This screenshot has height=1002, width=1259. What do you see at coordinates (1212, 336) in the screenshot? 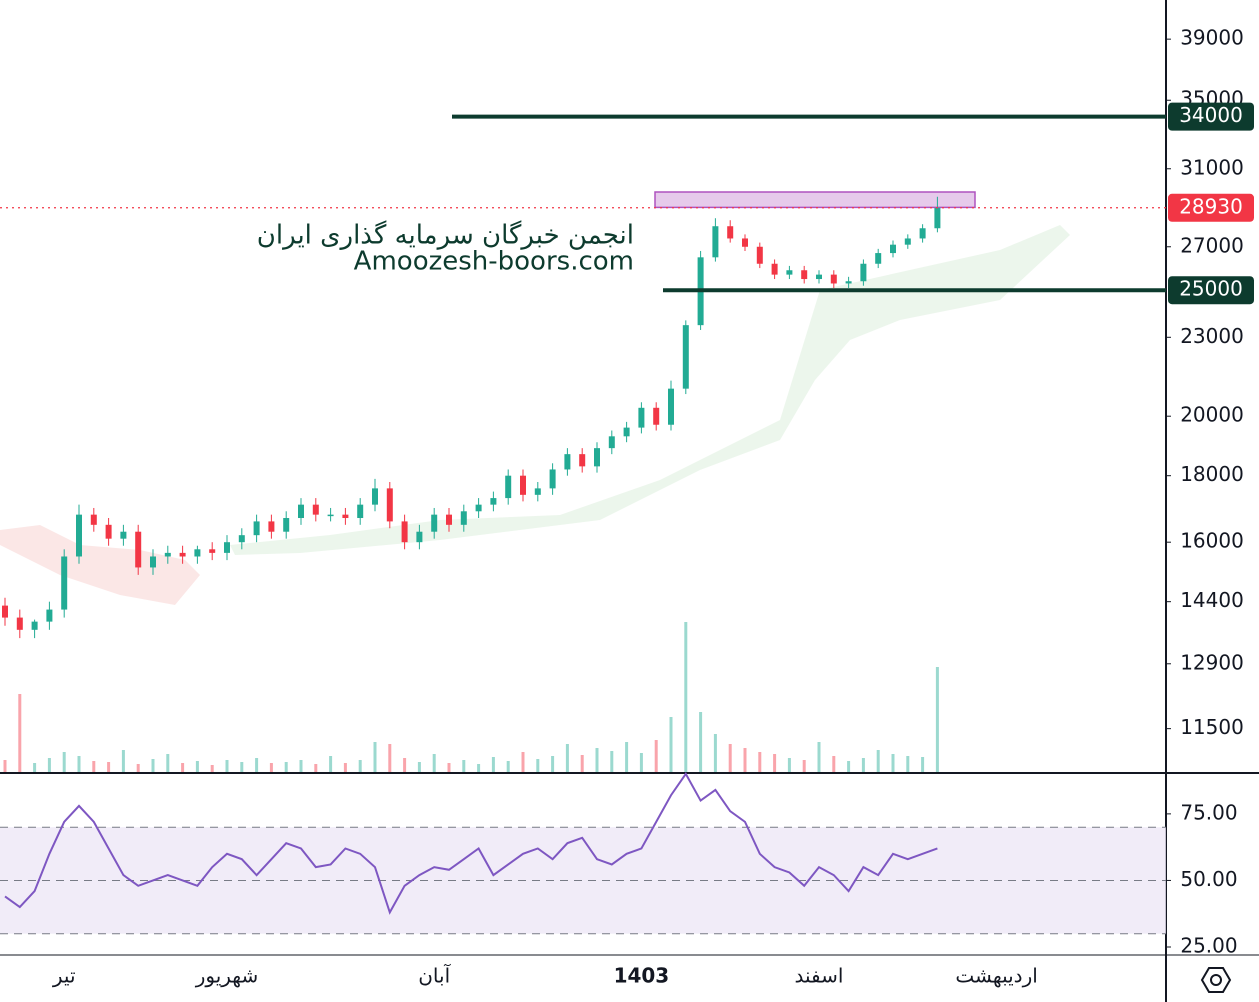
I see `y-tick-label: 23000` at bounding box center [1212, 336].